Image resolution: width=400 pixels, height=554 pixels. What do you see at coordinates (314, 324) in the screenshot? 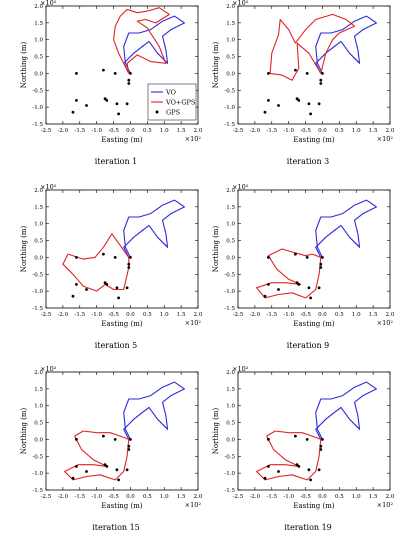
I see `x-axis-label: Easting (m)` at bounding box center [314, 324].